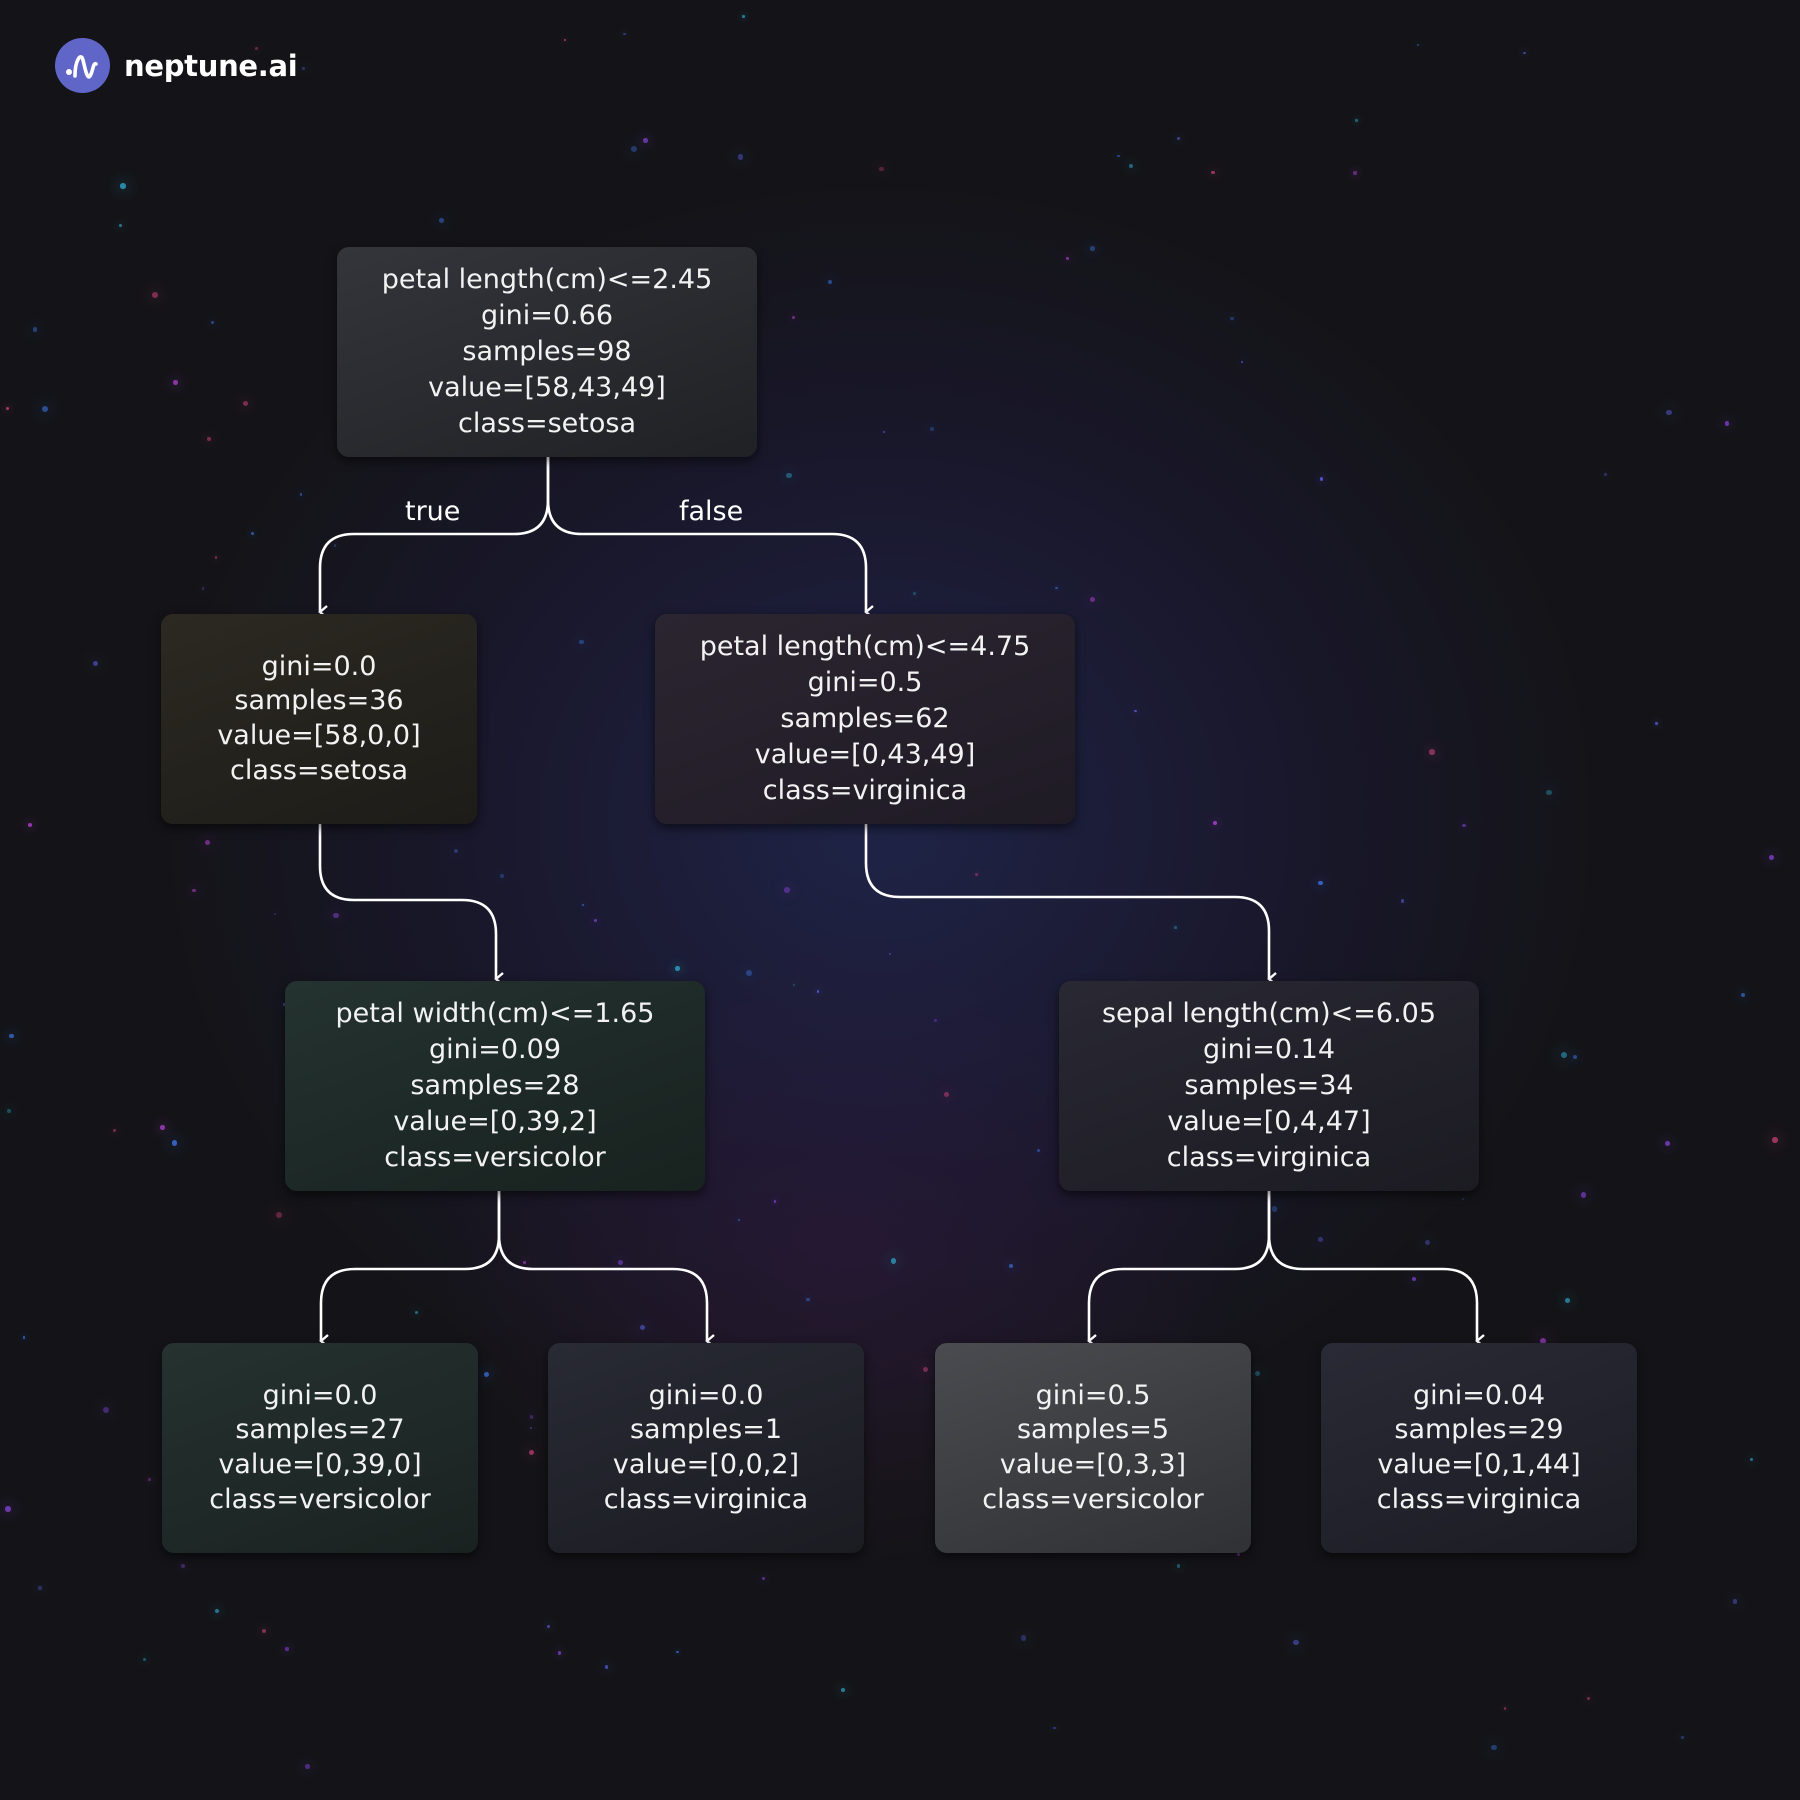 The width and height of the screenshot is (1800, 1800). What do you see at coordinates (1479, 1395) in the screenshot?
I see `node-gini: gini=0.04` at bounding box center [1479, 1395].